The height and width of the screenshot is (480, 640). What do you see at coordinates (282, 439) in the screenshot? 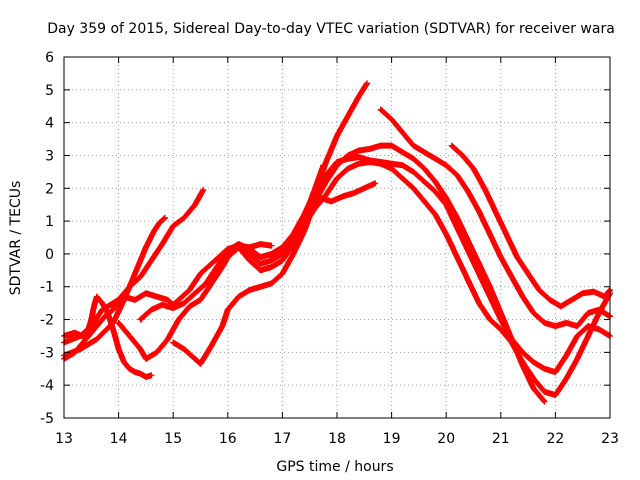
I see `x-tick-label: 17` at bounding box center [282, 439].